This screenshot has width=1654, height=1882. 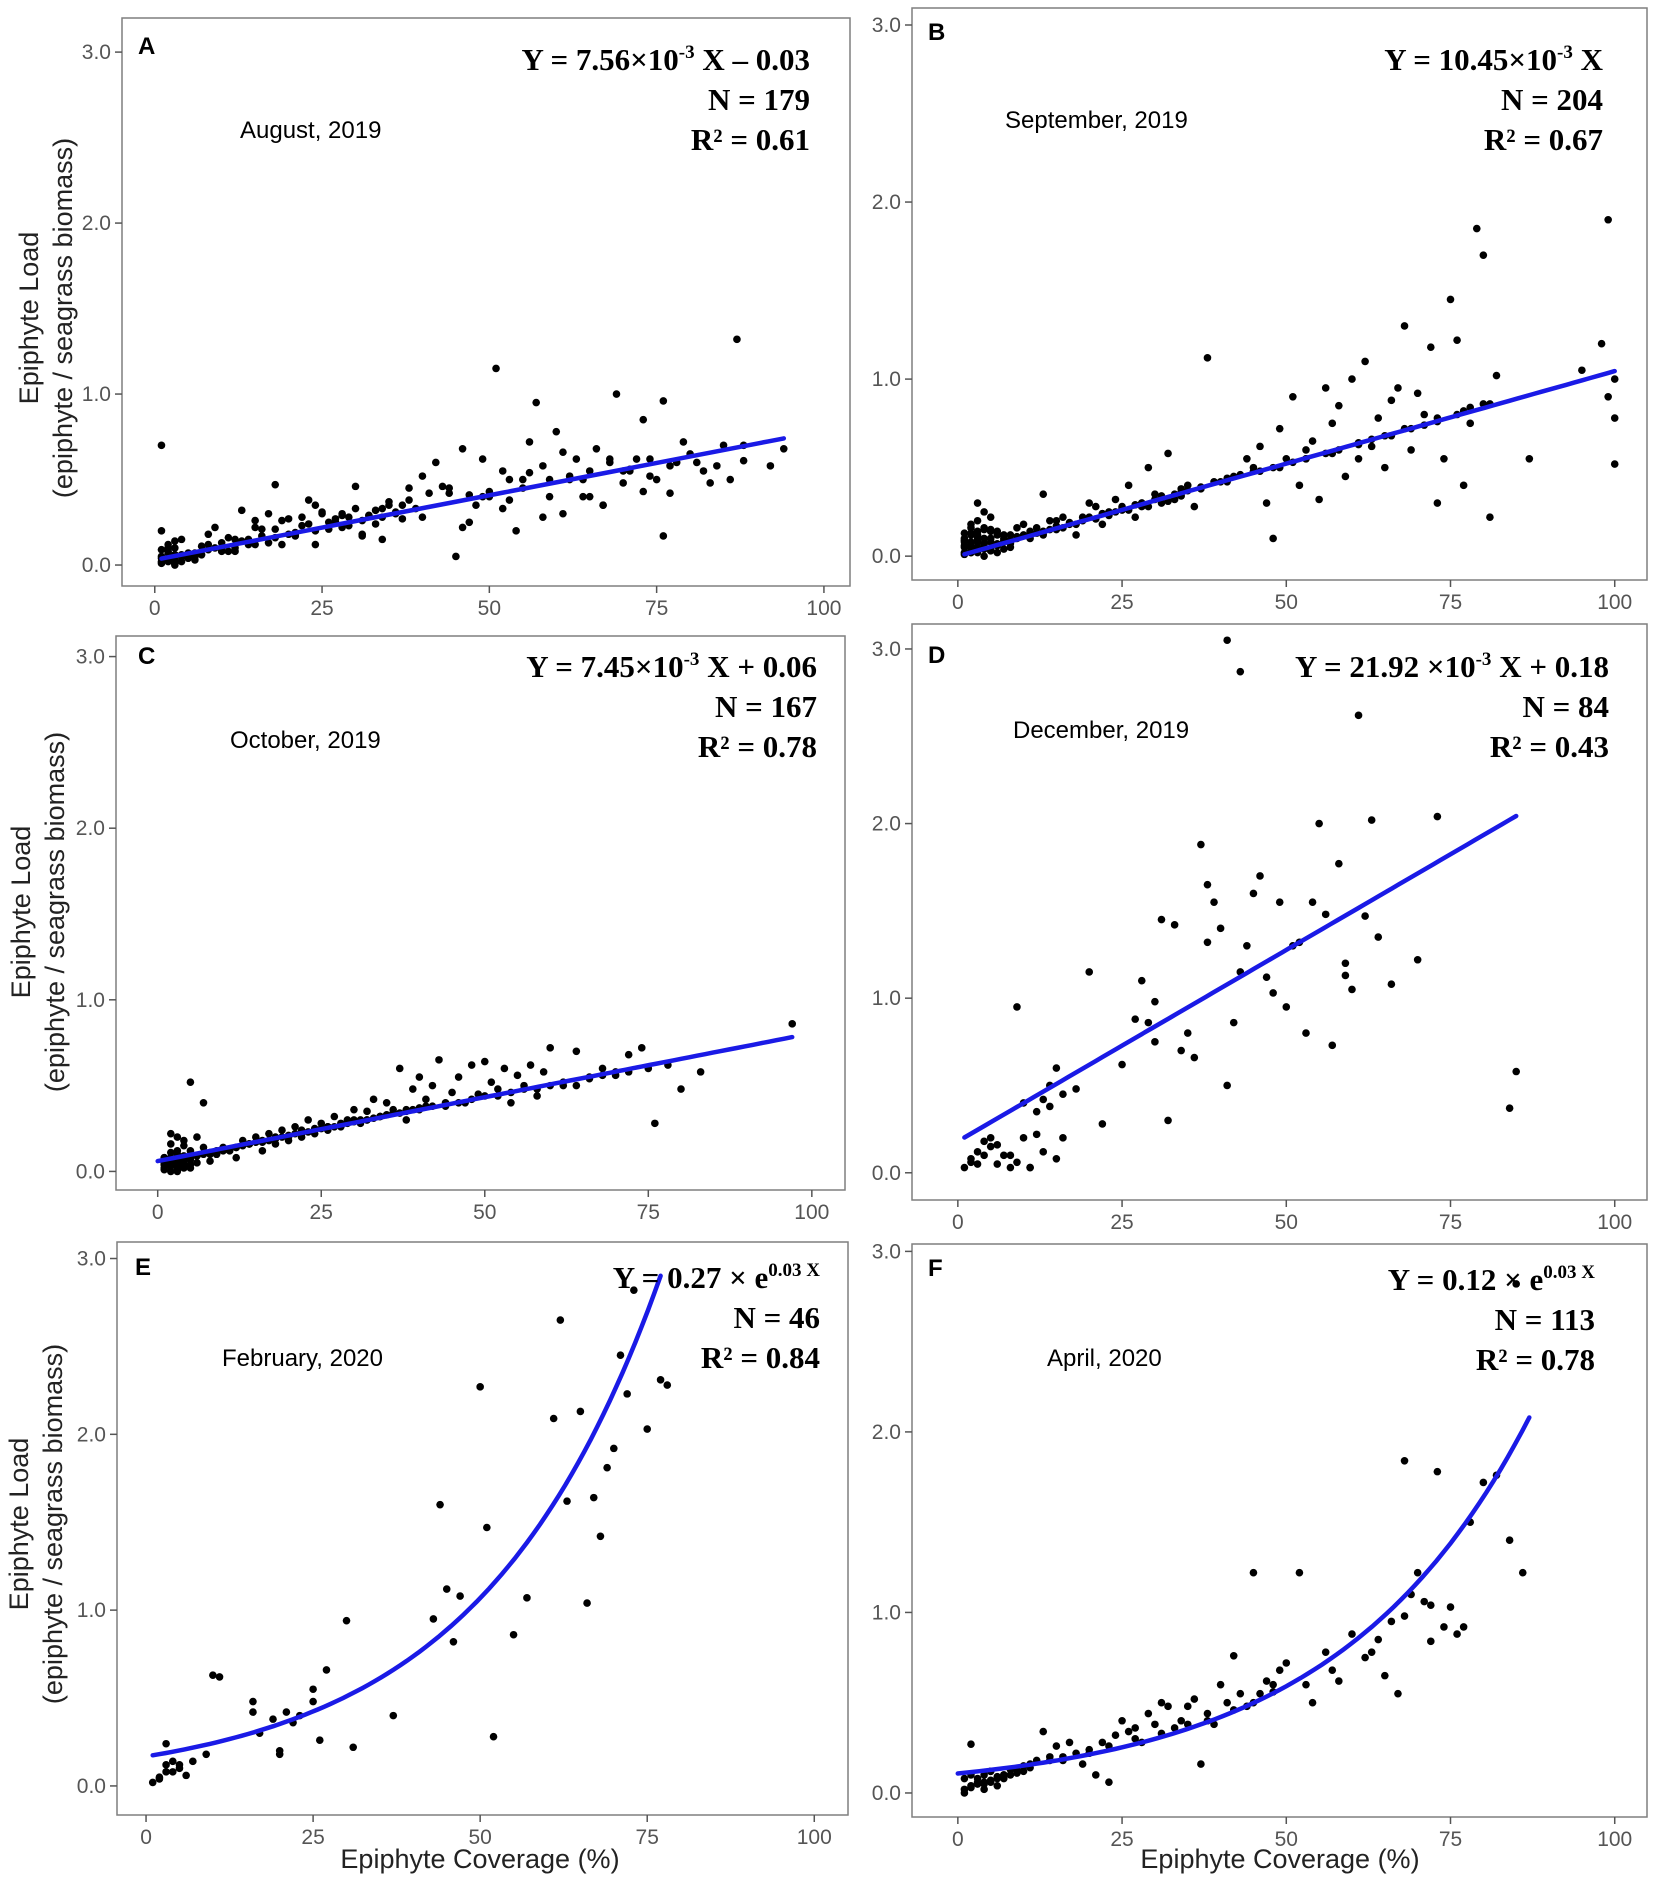 What do you see at coordinates (29, 318) in the screenshot?
I see `y-axis-title-line1-a: Epiphyte Load` at bounding box center [29, 318].